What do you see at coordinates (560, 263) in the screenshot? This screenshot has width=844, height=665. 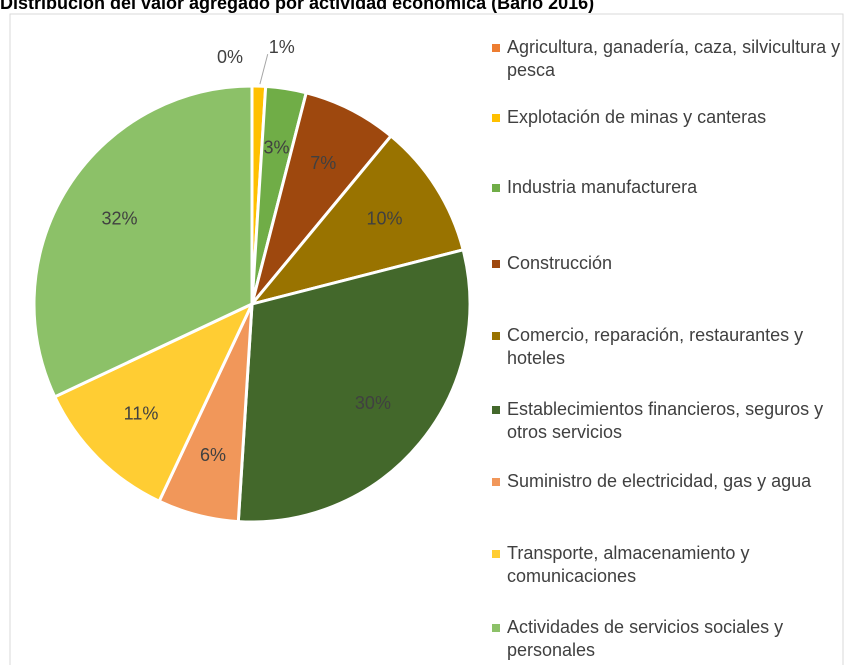 I see `legend-label: Construcción` at bounding box center [560, 263].